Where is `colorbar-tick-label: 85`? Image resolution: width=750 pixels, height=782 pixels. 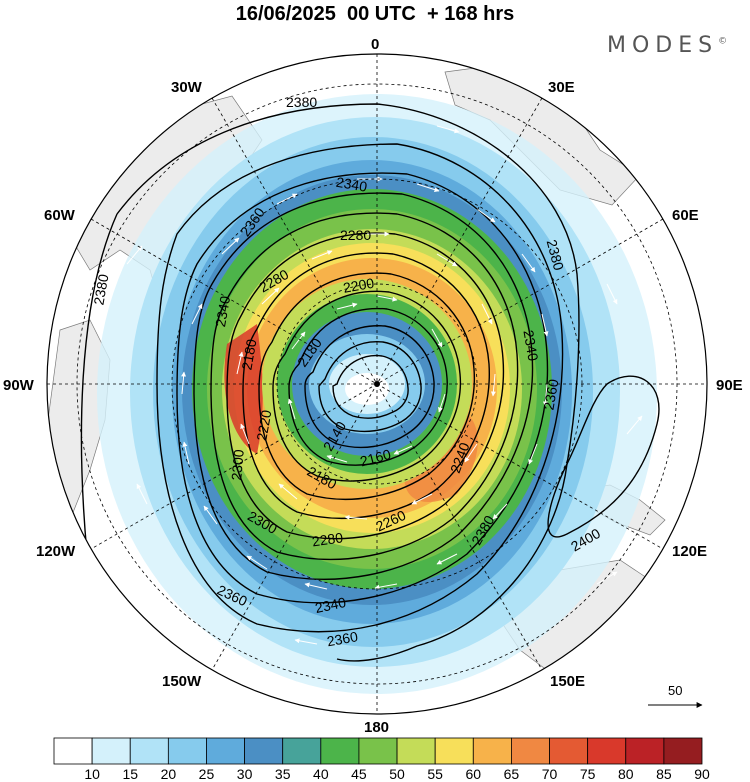
colorbar-tick-label: 85 is located at coordinates (664, 774).